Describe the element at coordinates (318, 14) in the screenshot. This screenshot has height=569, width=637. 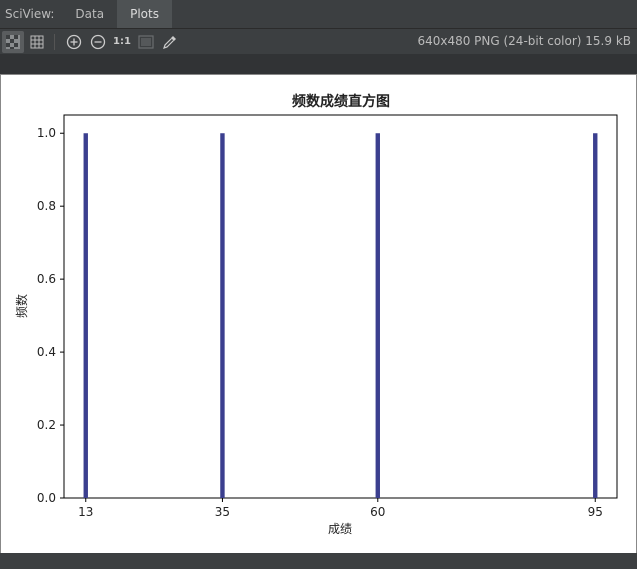
I see `sciview-tabbar: SciView: Data Plots` at that location.